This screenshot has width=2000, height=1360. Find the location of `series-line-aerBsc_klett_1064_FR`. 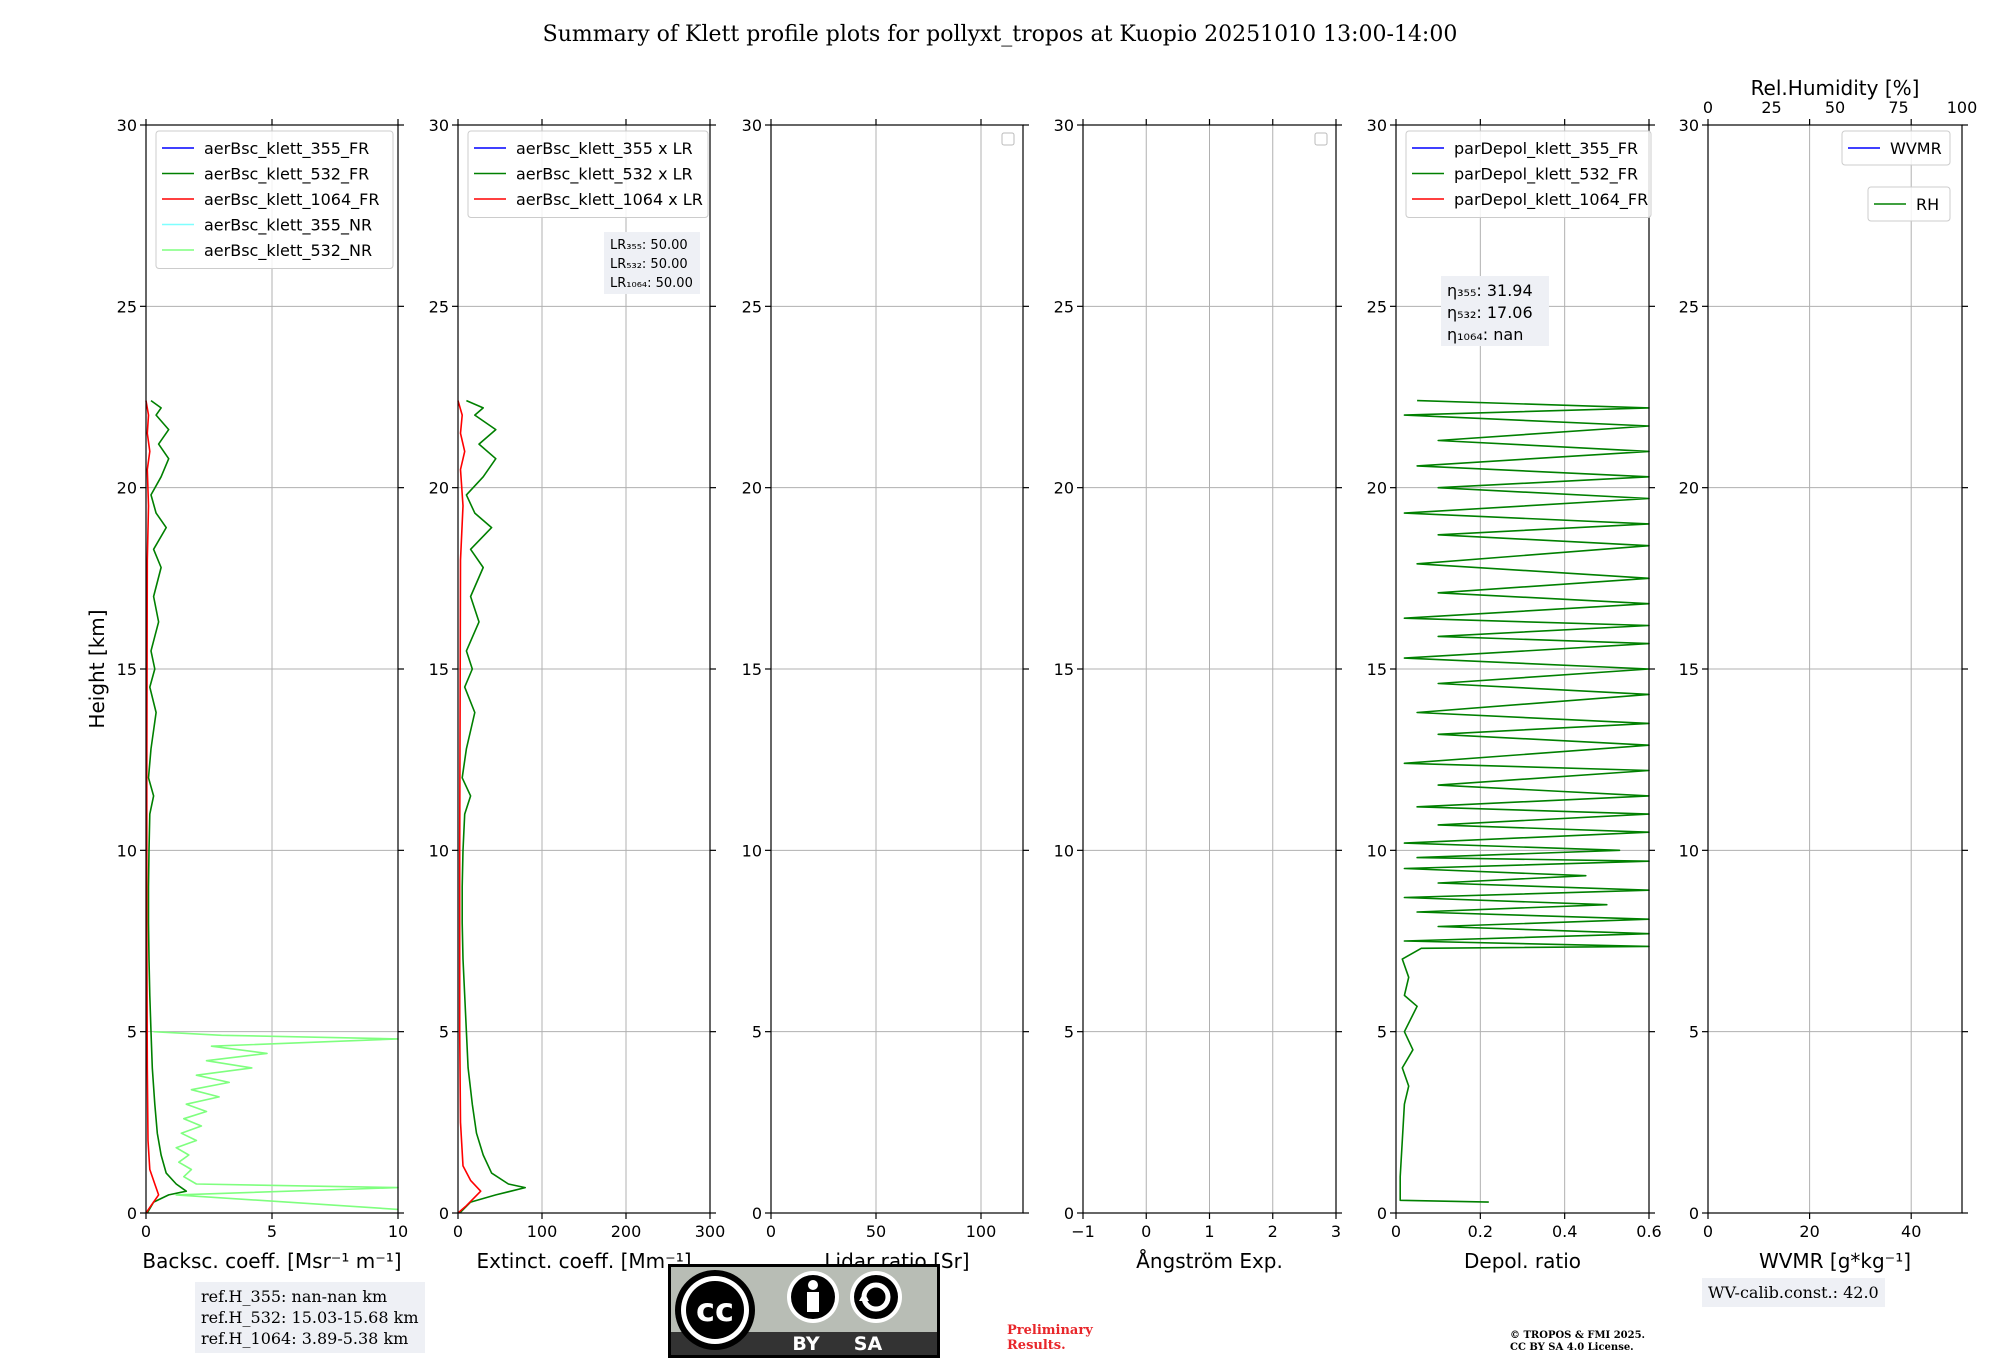

series-line-aerBsc_klett_1064_FR is located at coordinates (152, 807).